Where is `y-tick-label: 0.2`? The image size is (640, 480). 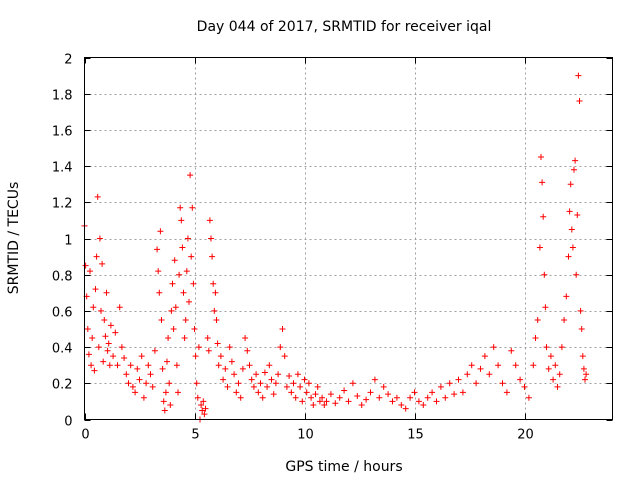 y-tick-label: 0.2 is located at coordinates (62, 385).